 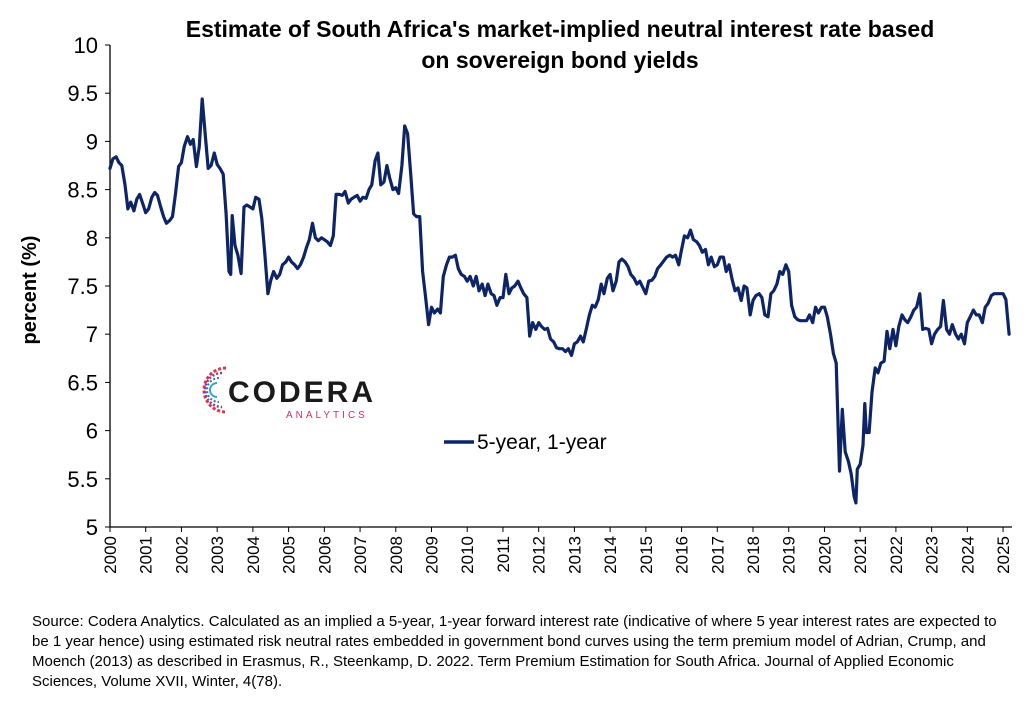 What do you see at coordinates (289, 555) in the screenshot?
I see `x-tick-label: 2005` at bounding box center [289, 555].